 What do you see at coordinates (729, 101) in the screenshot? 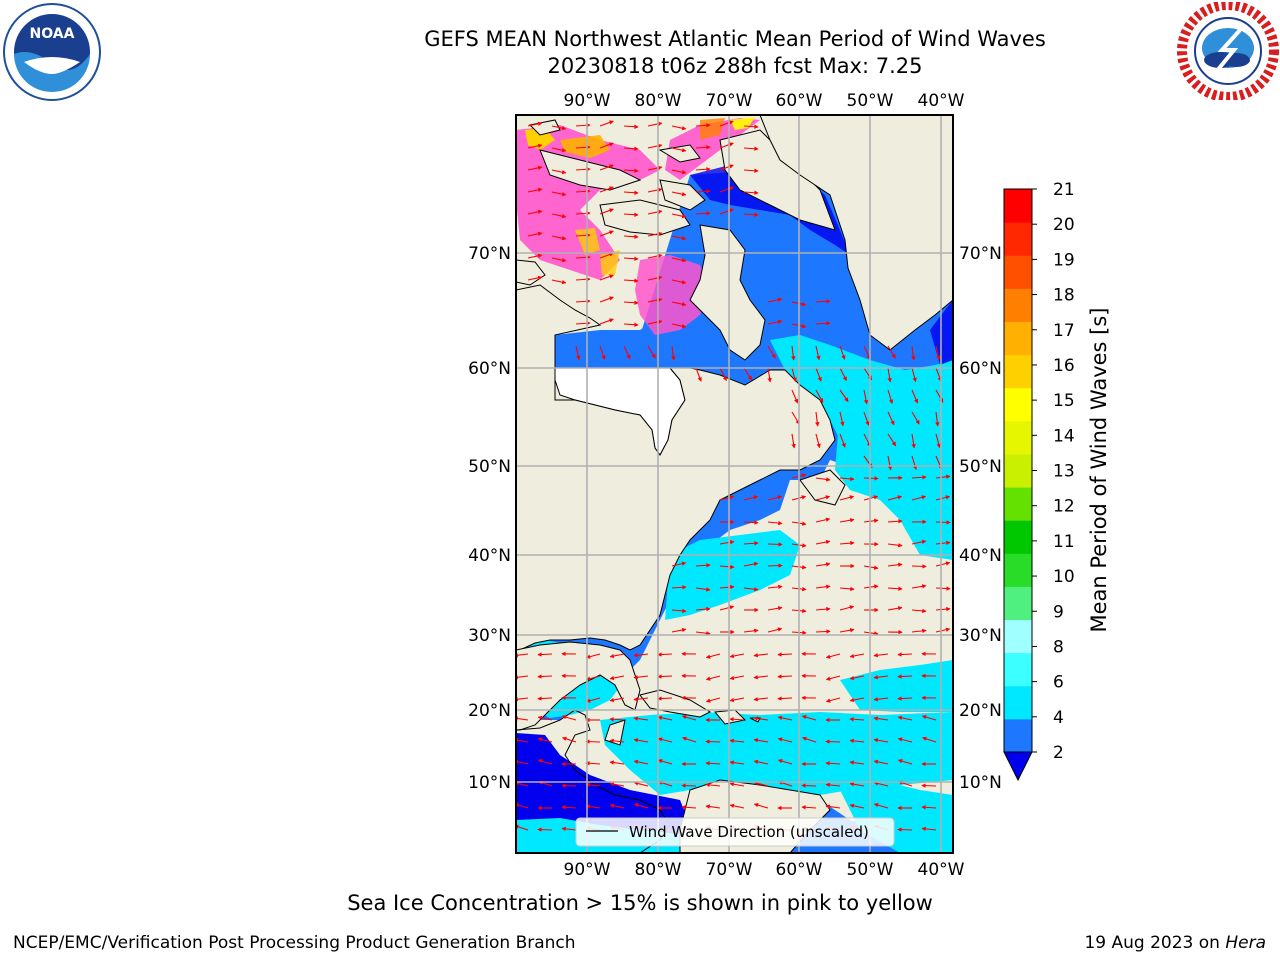
I see `lon-label: 70°W` at bounding box center [729, 101].